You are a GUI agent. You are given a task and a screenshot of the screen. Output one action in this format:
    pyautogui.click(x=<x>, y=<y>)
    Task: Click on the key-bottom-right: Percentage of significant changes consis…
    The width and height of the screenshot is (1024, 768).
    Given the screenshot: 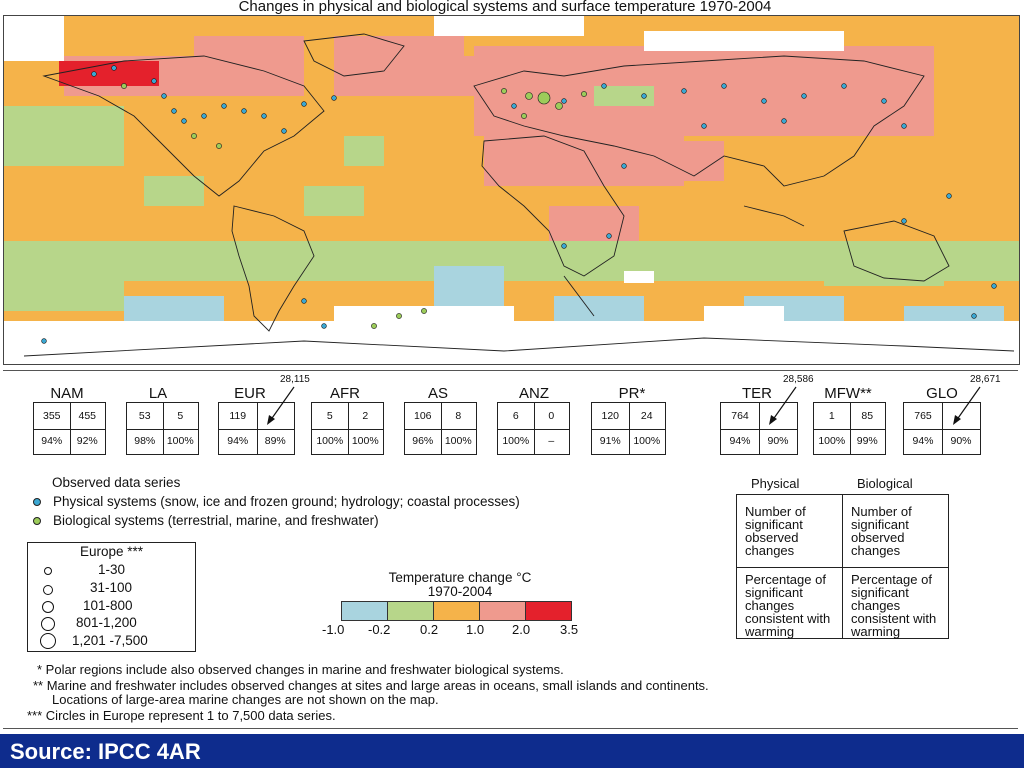 What is the action you would take?
    pyautogui.click(x=894, y=605)
    